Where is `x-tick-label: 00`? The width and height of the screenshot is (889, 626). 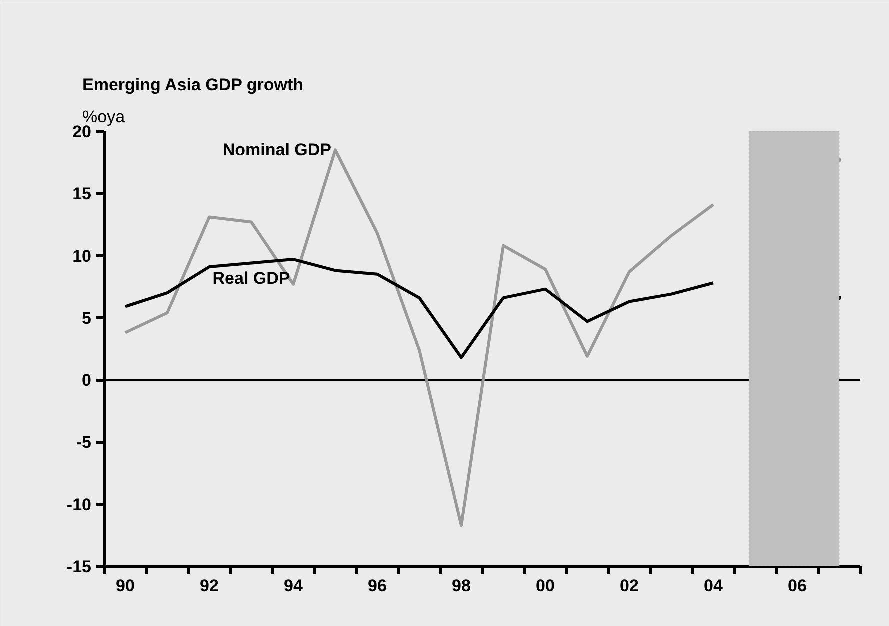
x-tick-label: 00 is located at coordinates (545, 586).